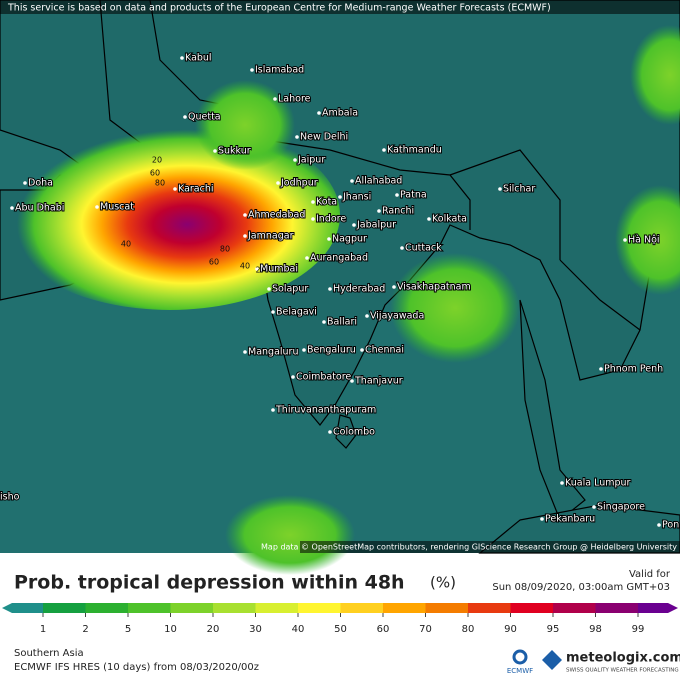 The image size is (680, 684). Describe the element at coordinates (398, 211) in the screenshot. I see `city-label: Ranchi` at that location.